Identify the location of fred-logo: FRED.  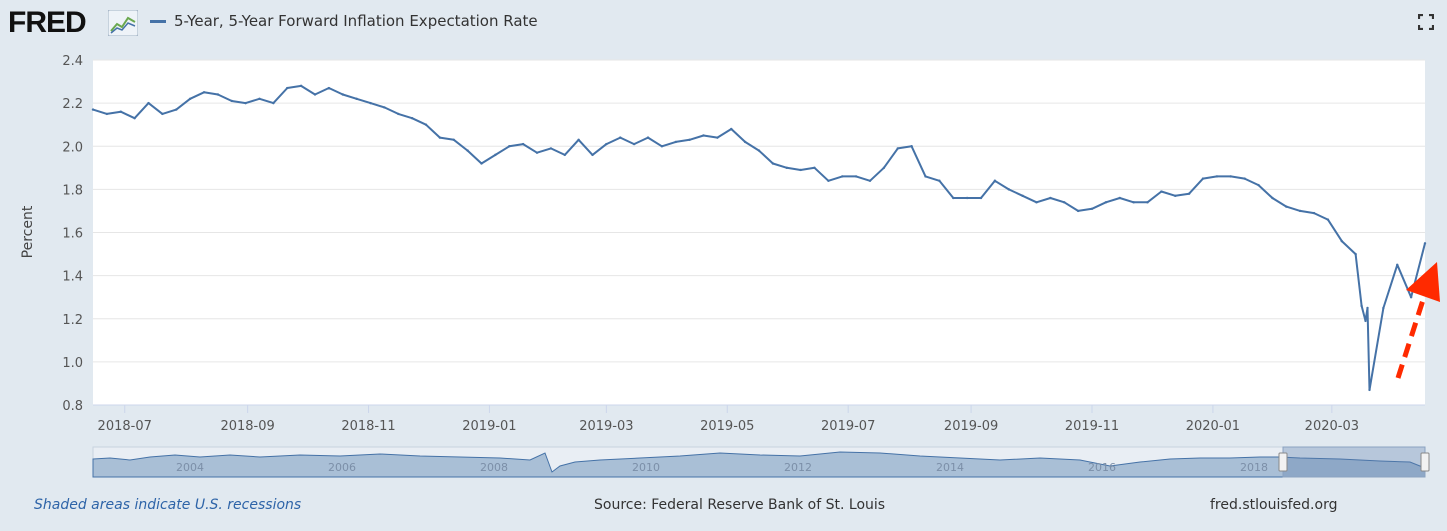
(47, 22).